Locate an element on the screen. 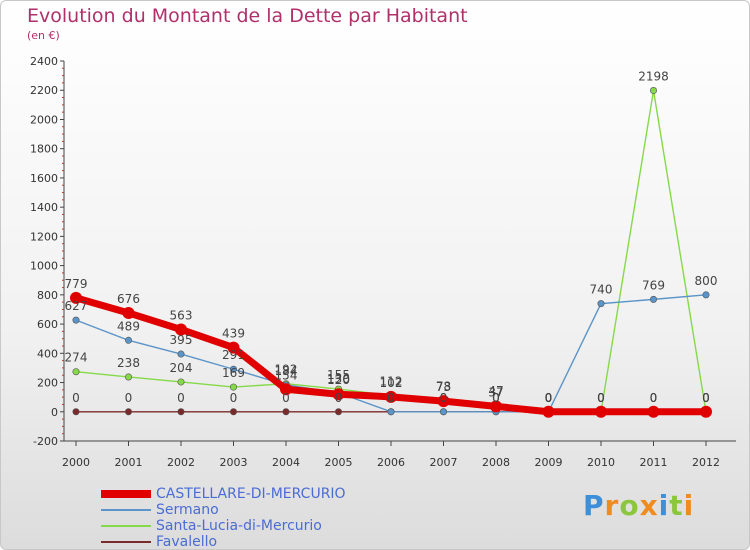 Image resolution: width=750 pixels, height=550 pixels. x-tick-label: 2006 is located at coordinates (391, 462).